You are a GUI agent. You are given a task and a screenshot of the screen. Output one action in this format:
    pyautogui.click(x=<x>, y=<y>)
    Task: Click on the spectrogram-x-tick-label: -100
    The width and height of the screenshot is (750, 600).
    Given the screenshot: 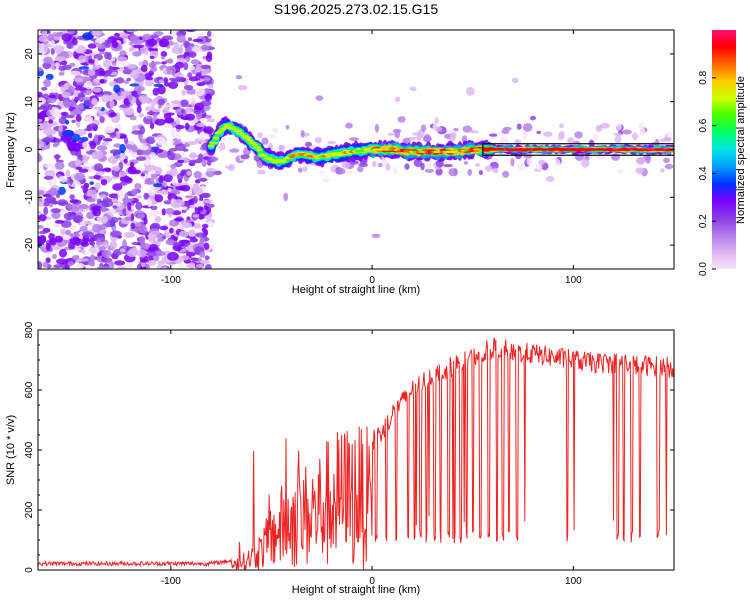 What is the action you would take?
    pyautogui.click(x=171, y=280)
    